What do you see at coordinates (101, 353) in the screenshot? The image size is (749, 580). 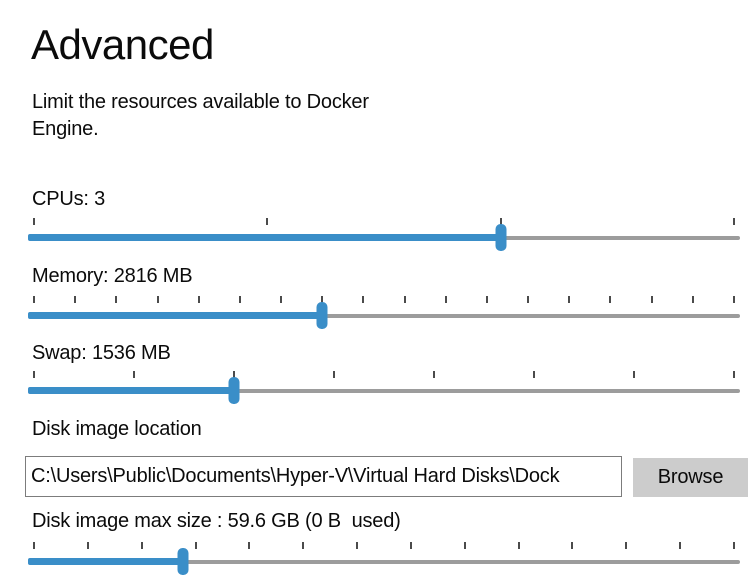 I see `swap-label: Swap: 1536 MB` at bounding box center [101, 353].